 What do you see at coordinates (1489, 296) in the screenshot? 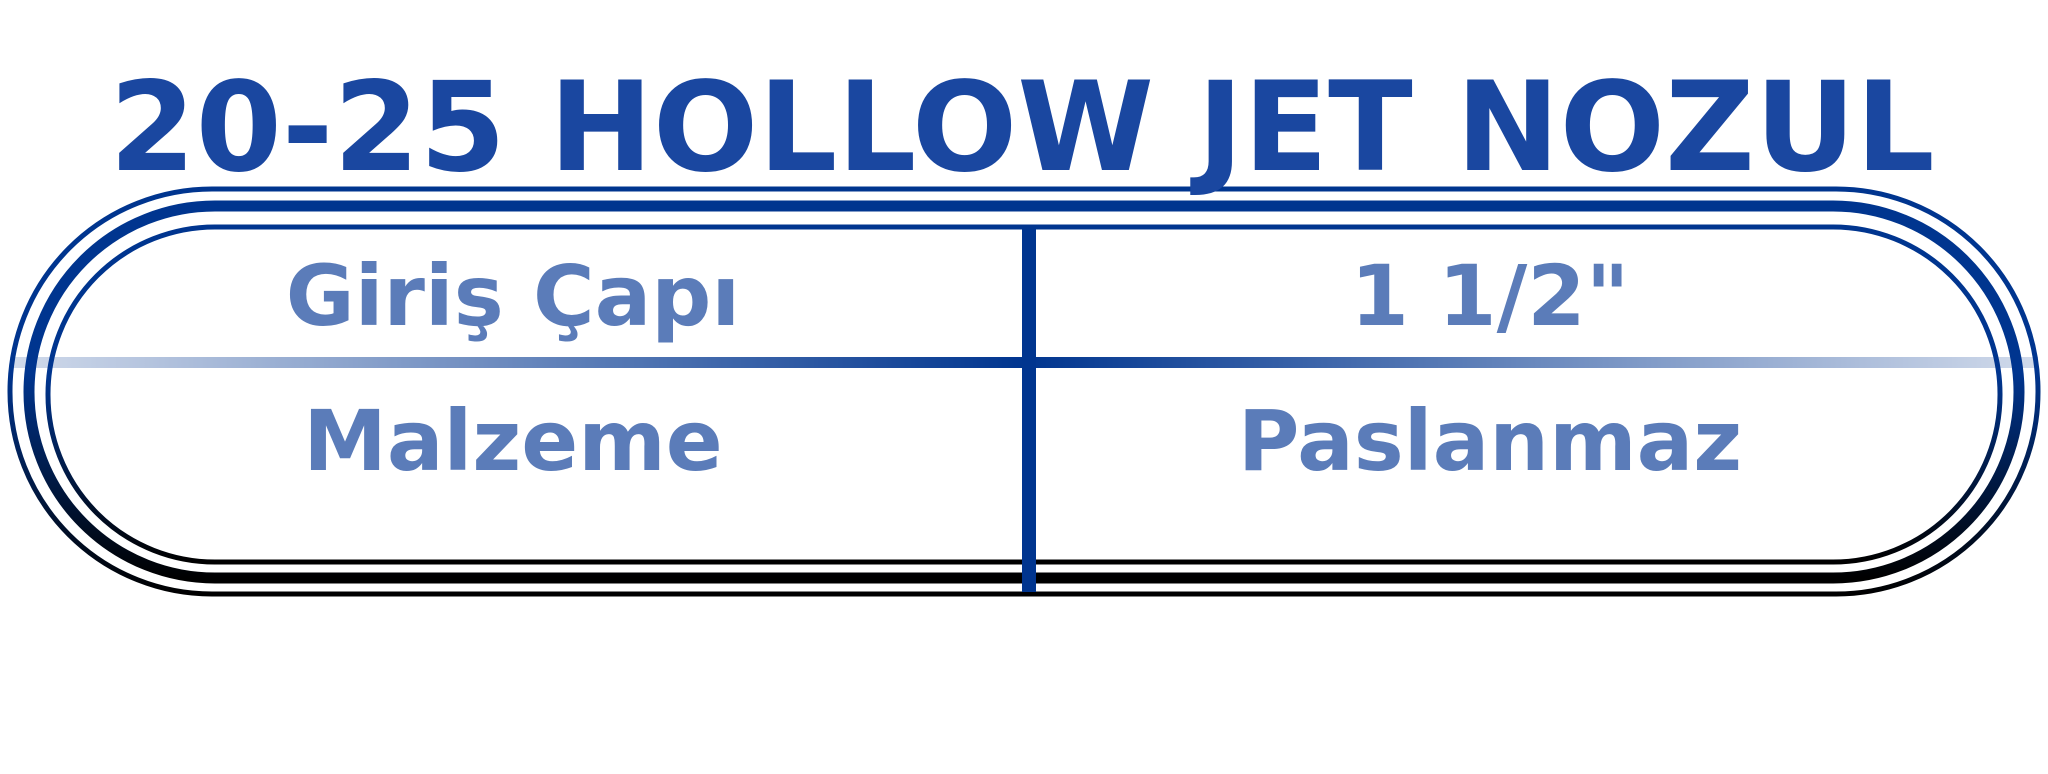
I see `spec-value-inlet-diameter: 1 1/2"` at bounding box center [1489, 296].